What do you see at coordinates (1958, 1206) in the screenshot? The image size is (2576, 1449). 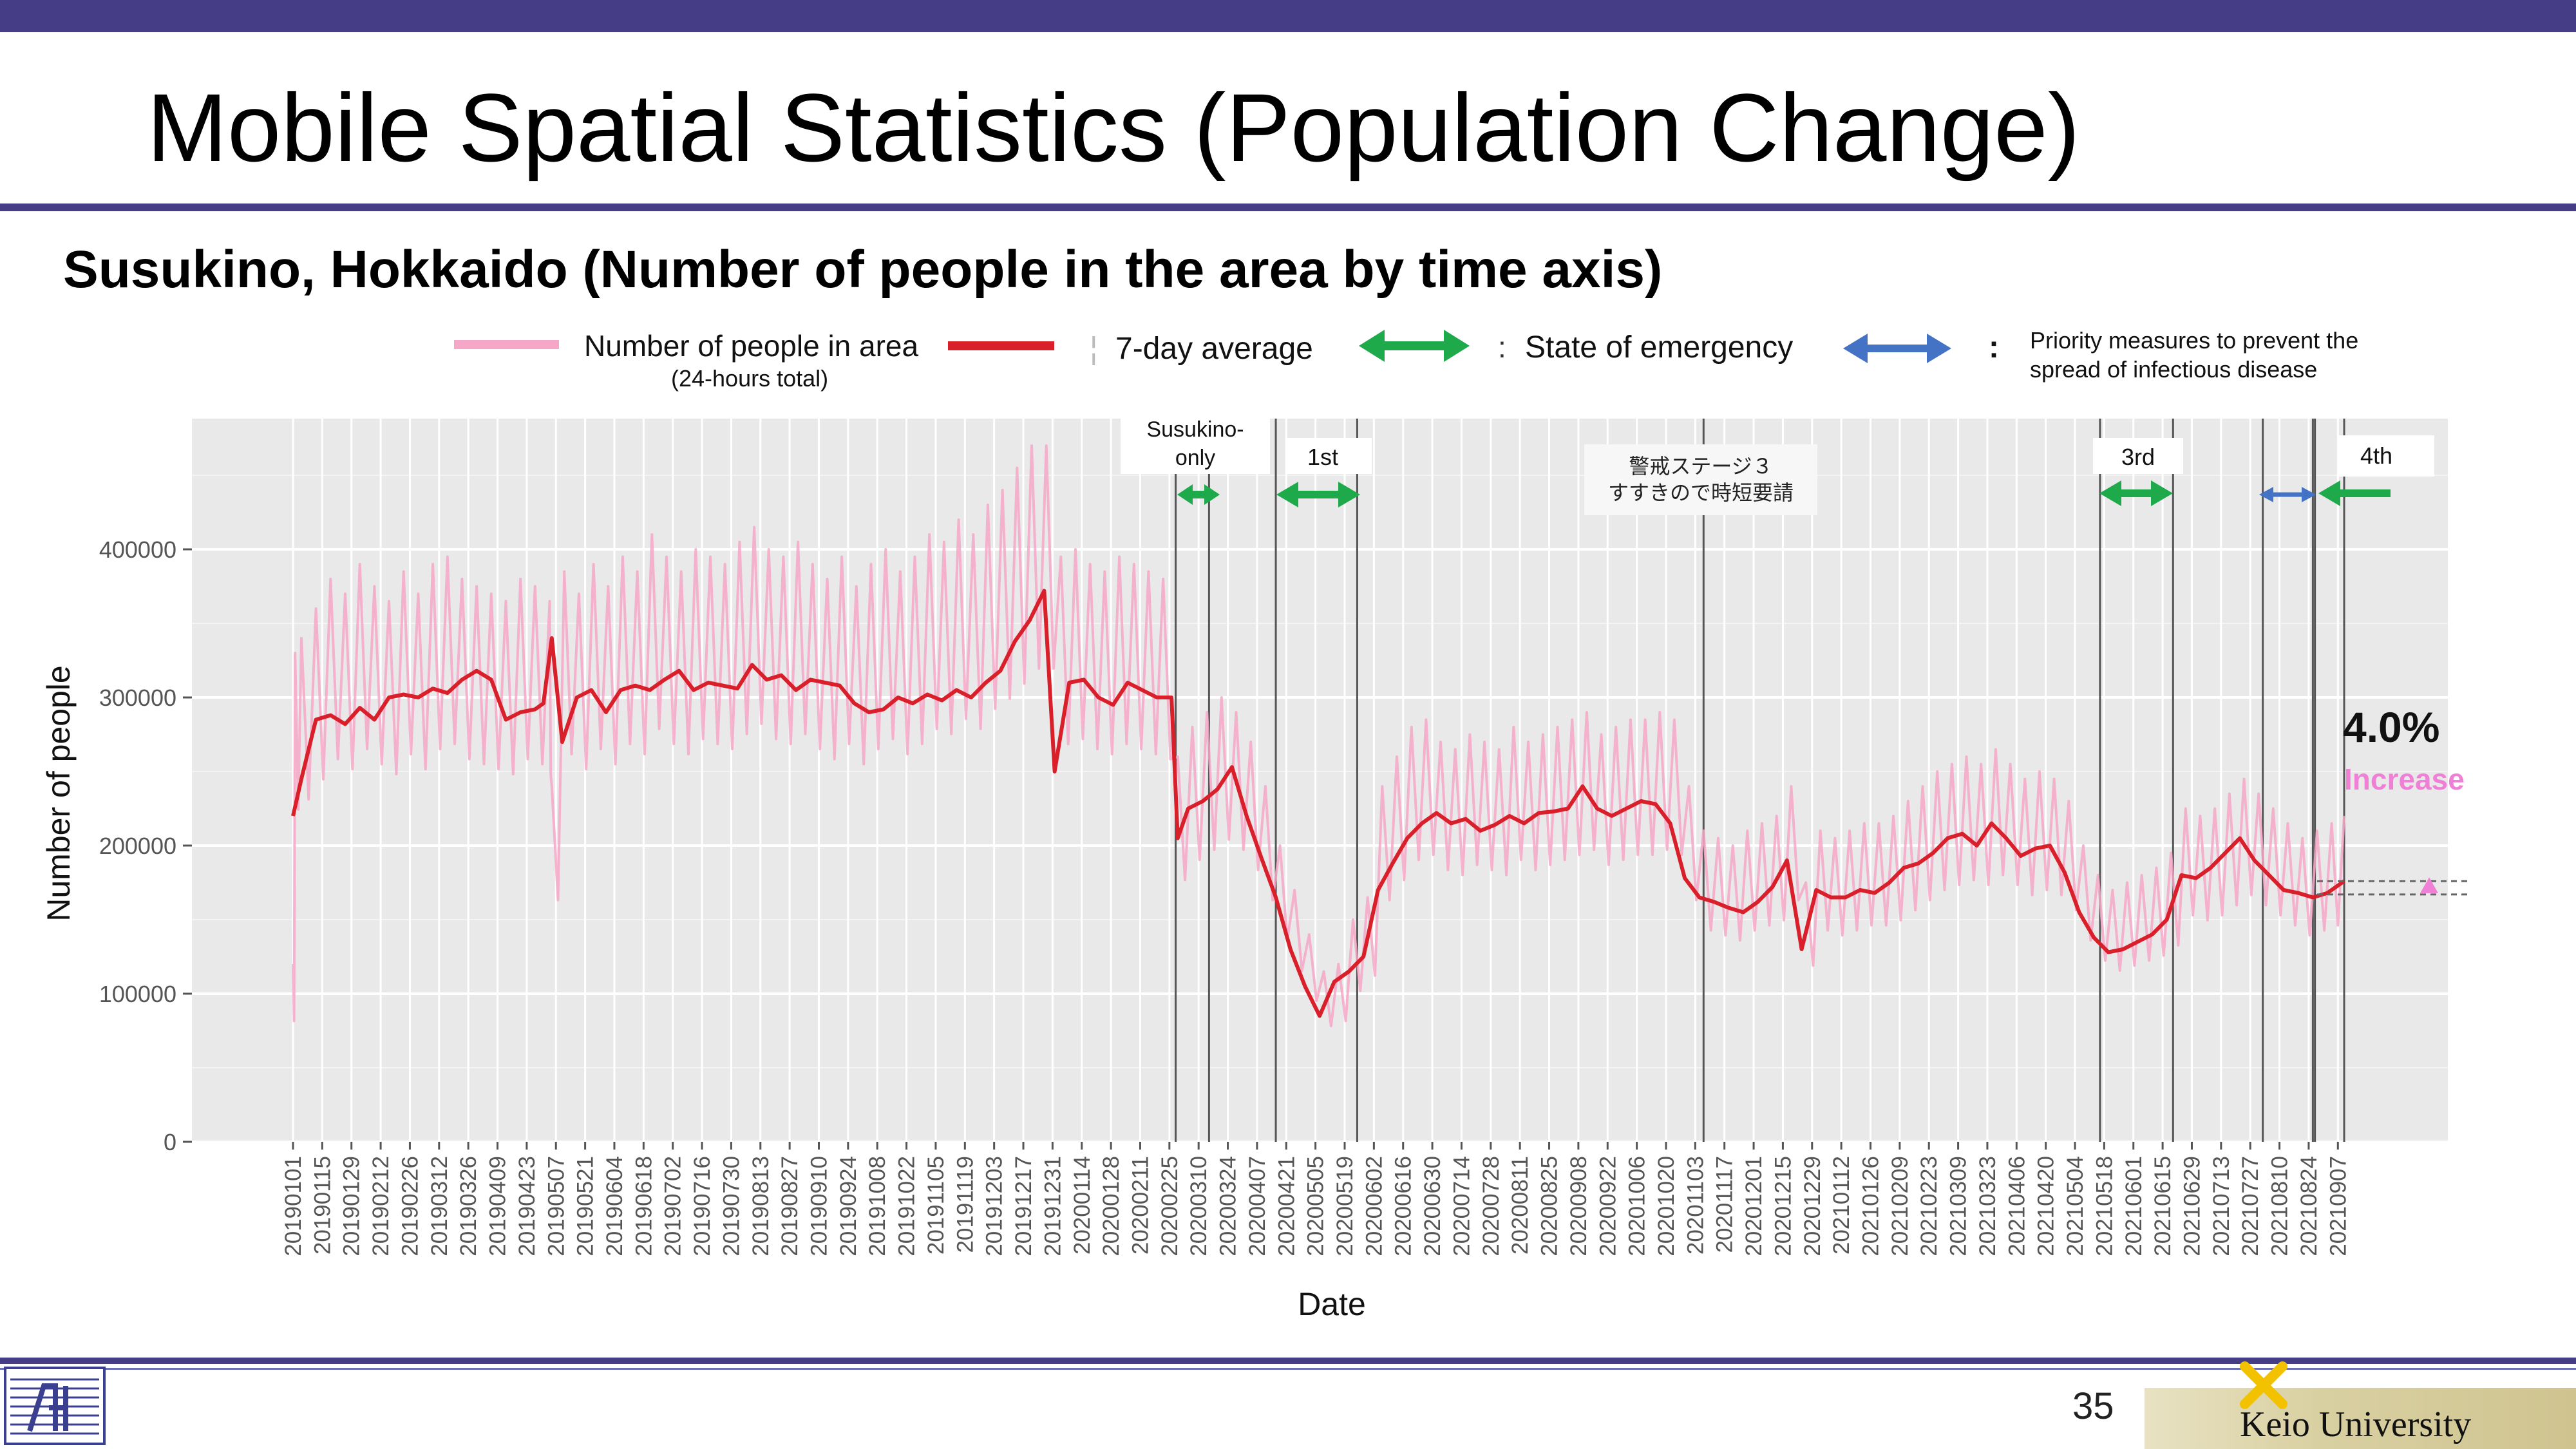 I see `x-tick-label: 20210309` at bounding box center [1958, 1206].